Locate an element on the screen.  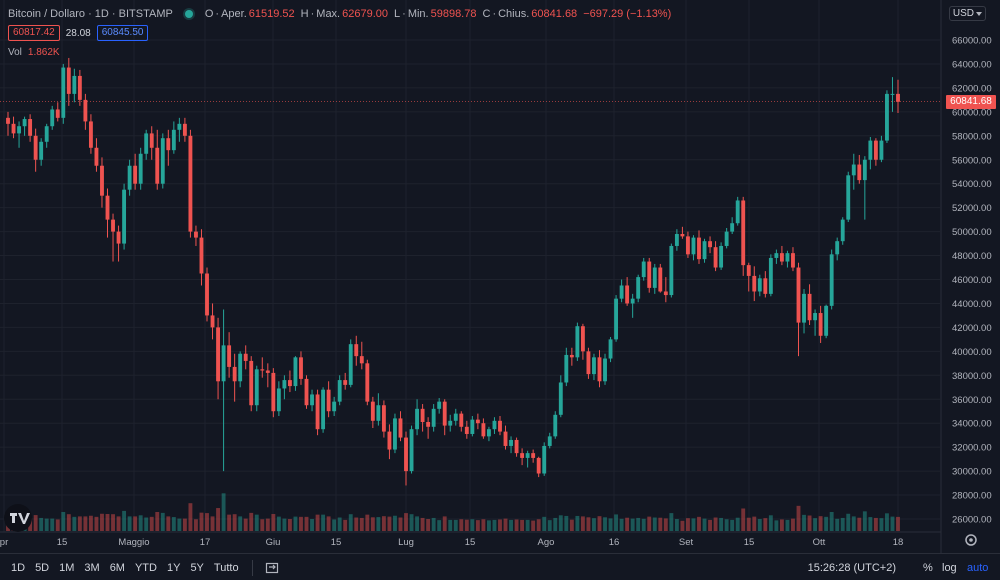
price-tick-label: 44000.00 is located at coordinates (972, 304).